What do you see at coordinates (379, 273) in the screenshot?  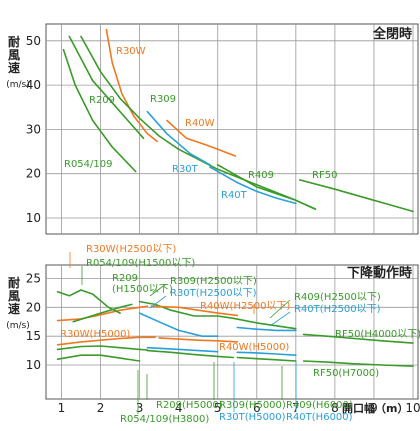 I see `chart-title: 下降動作時` at bounding box center [379, 273].